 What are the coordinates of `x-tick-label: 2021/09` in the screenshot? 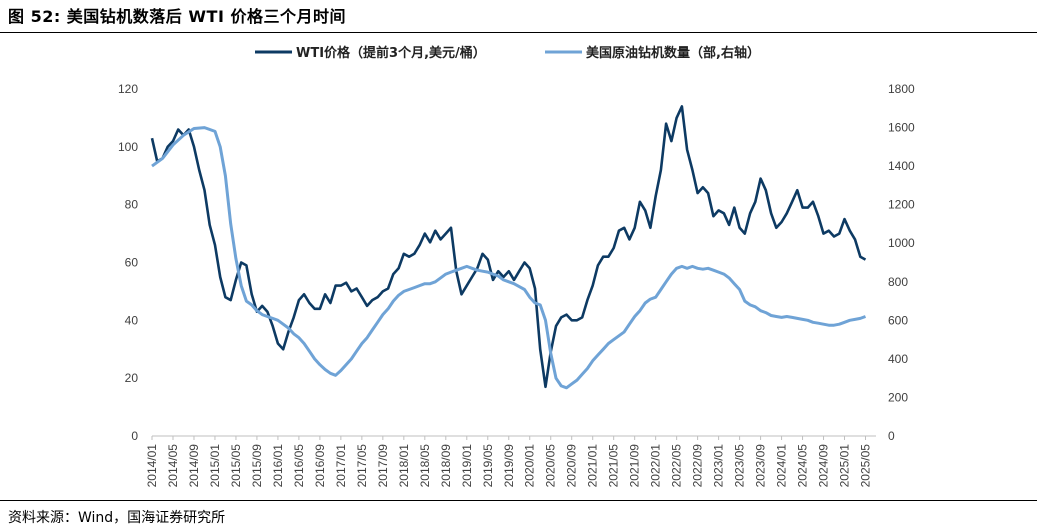 It's located at (635, 466).